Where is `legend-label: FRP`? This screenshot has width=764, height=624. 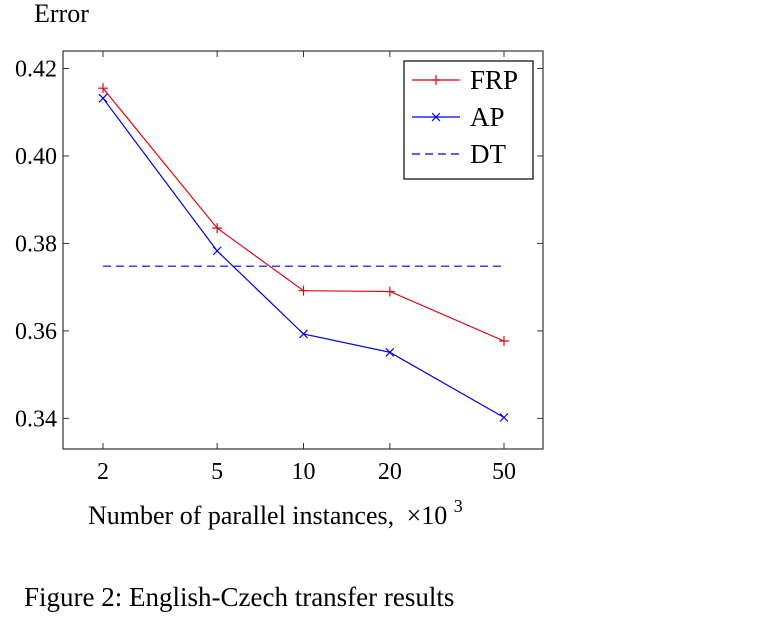
legend-label: FRP is located at coordinates (494, 80).